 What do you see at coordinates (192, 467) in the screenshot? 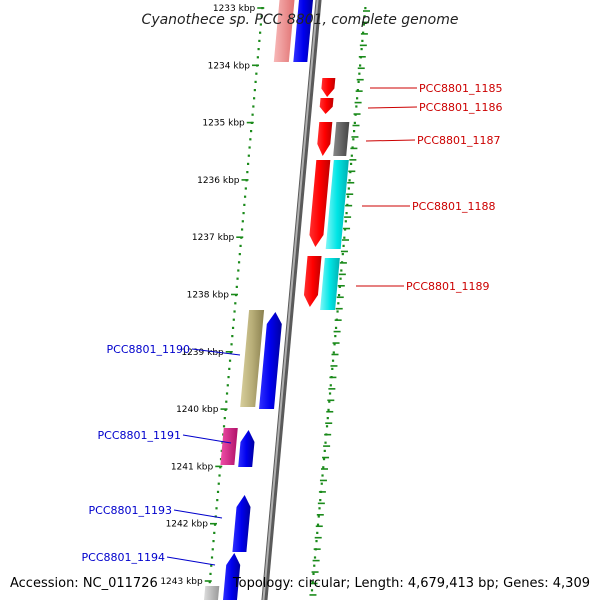
I see `kbp-tick-label: 1241 kbp` at bounding box center [192, 467].